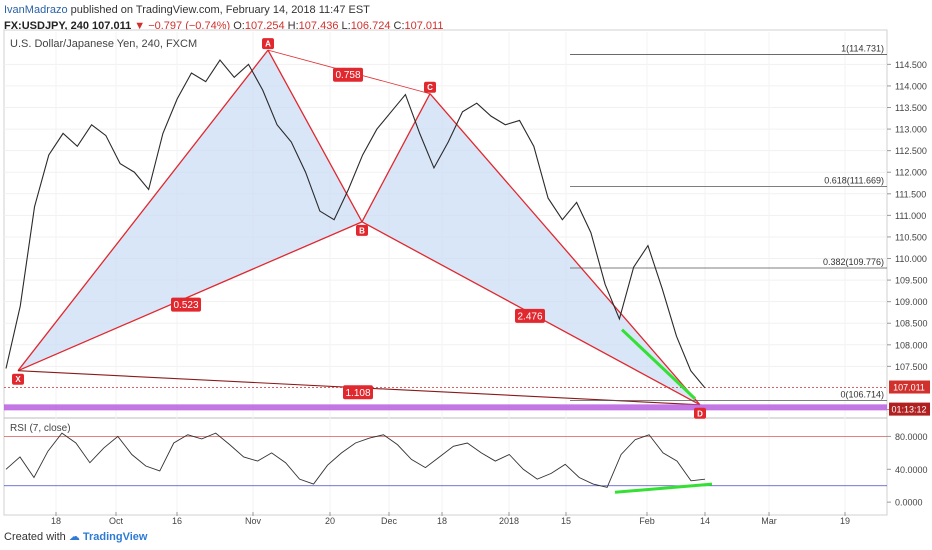 The image size is (932, 550). Describe the element at coordinates (253, 521) in the screenshot. I see `x-tick-label: Nov` at that location.